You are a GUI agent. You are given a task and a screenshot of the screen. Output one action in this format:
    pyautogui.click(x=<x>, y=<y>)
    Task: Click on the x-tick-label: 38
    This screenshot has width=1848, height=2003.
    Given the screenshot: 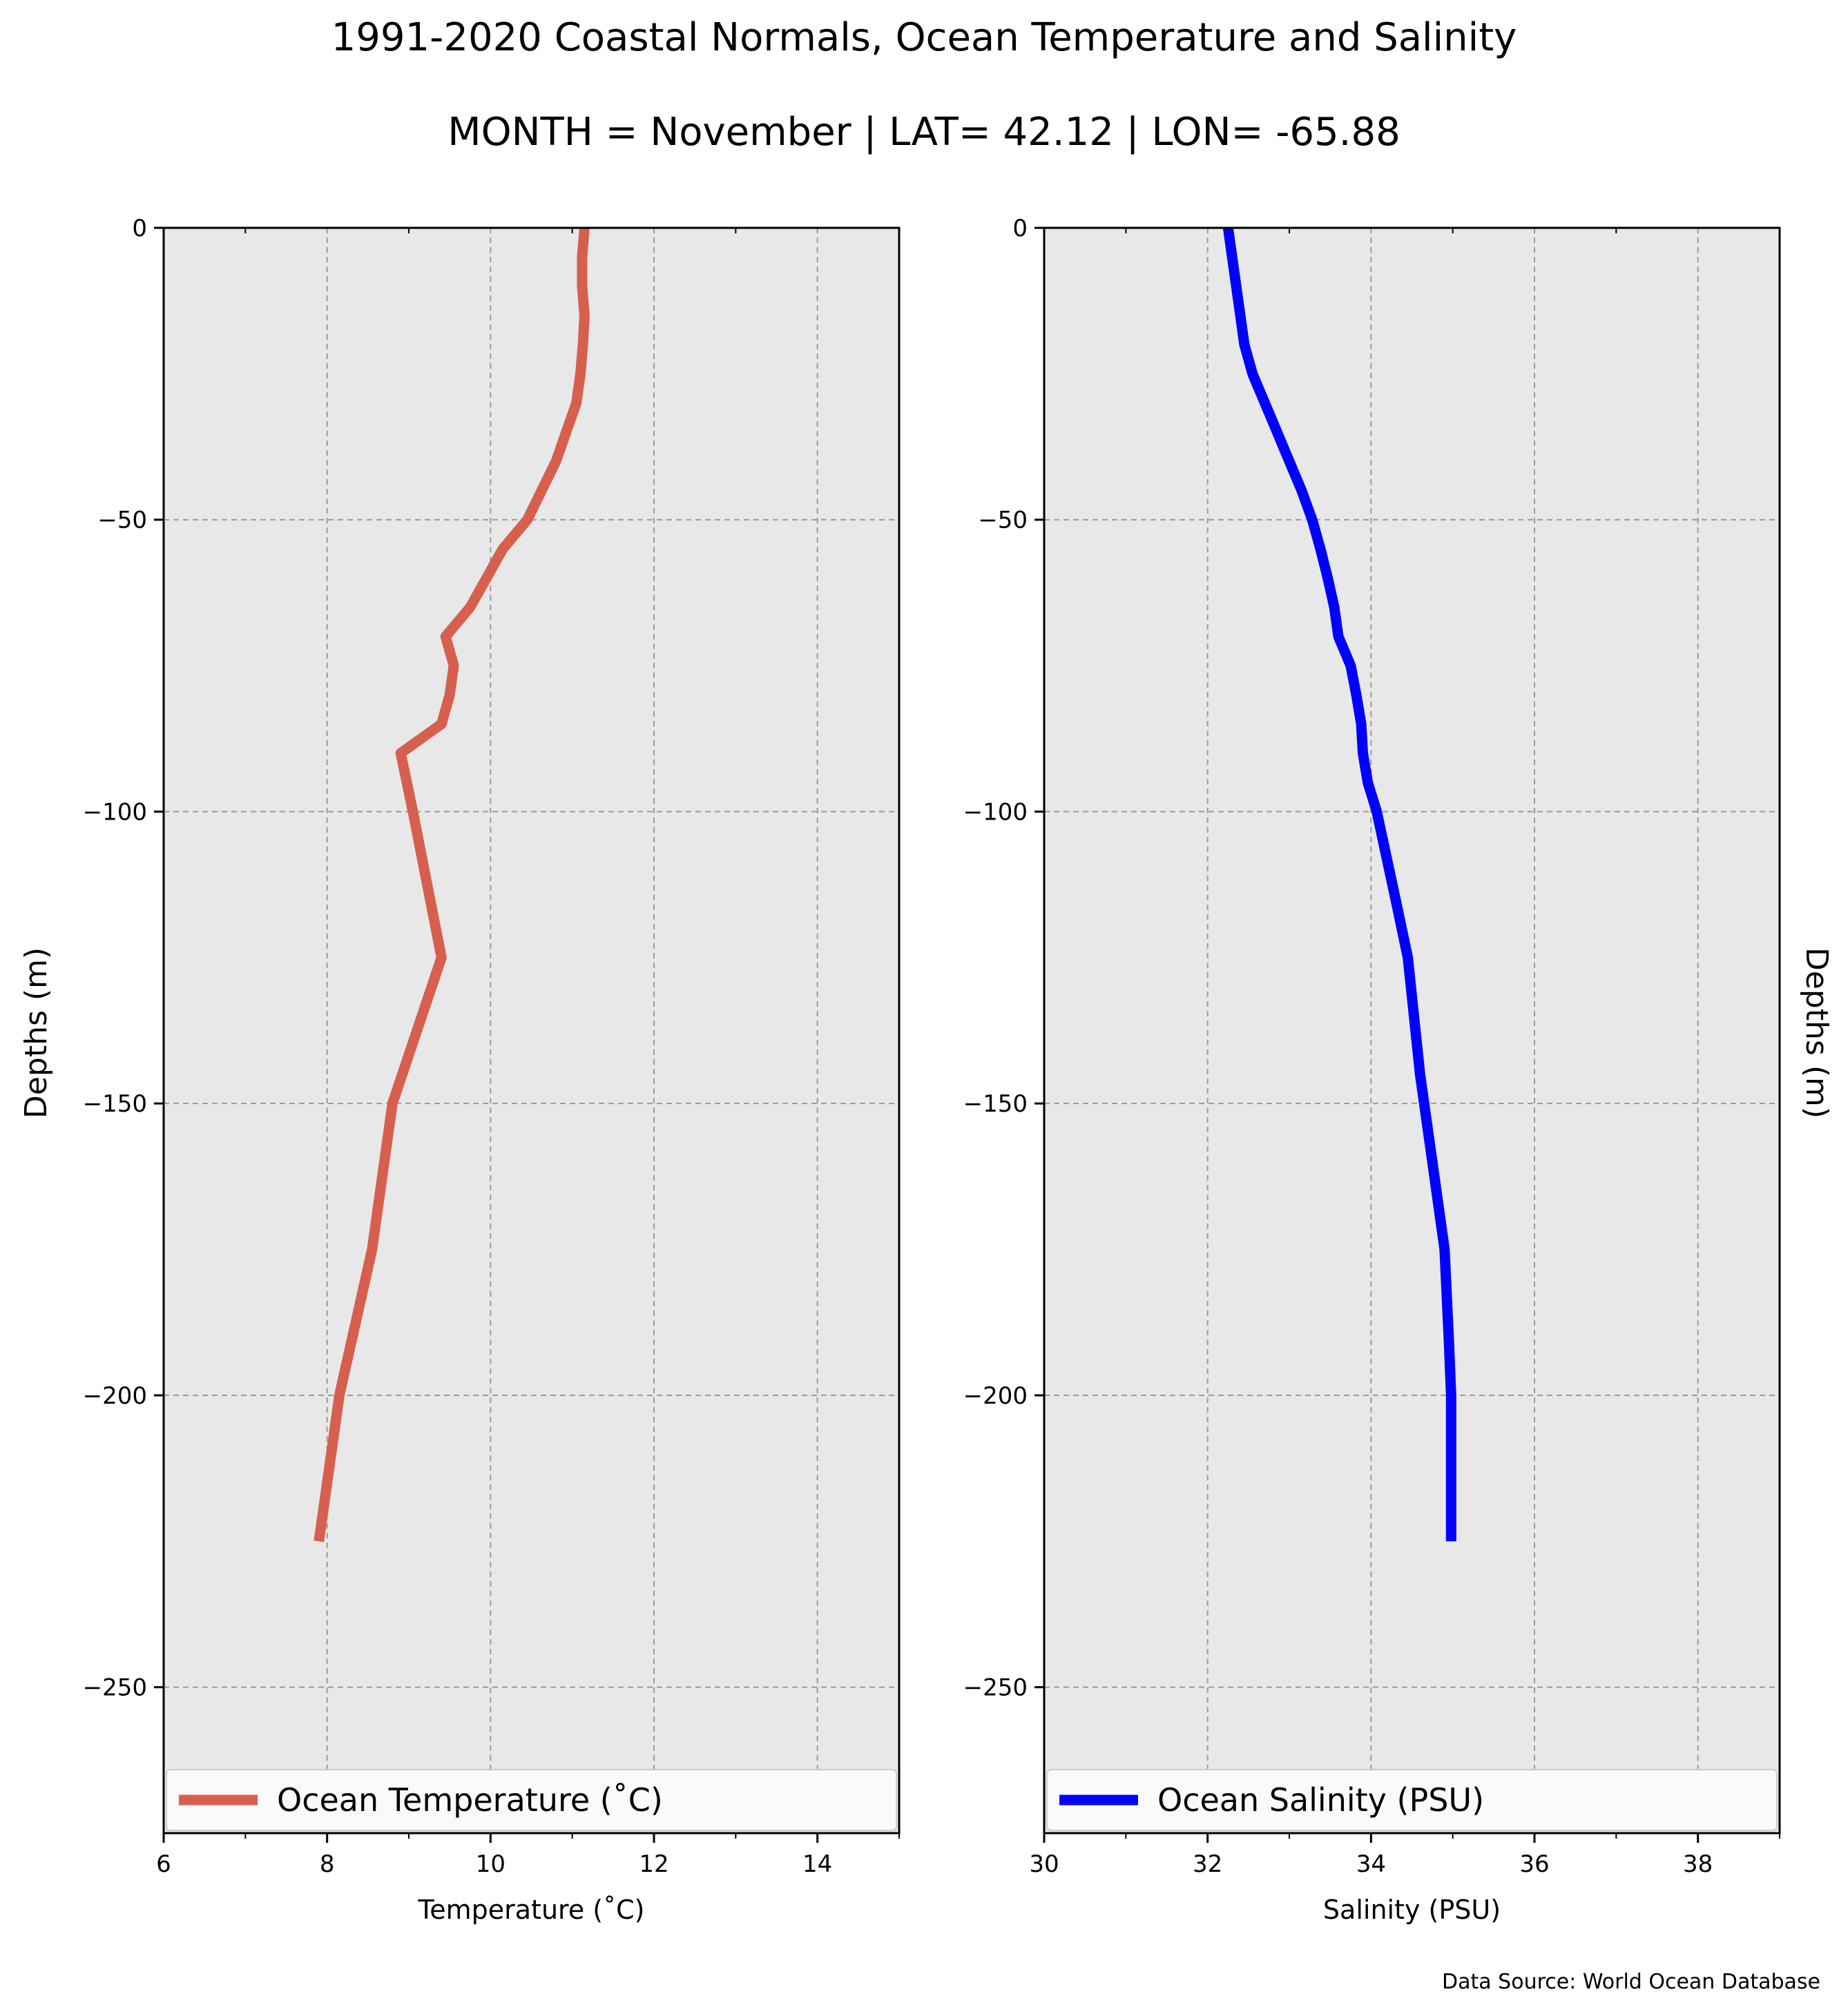 What is the action you would take?
    pyautogui.click(x=1698, y=1864)
    